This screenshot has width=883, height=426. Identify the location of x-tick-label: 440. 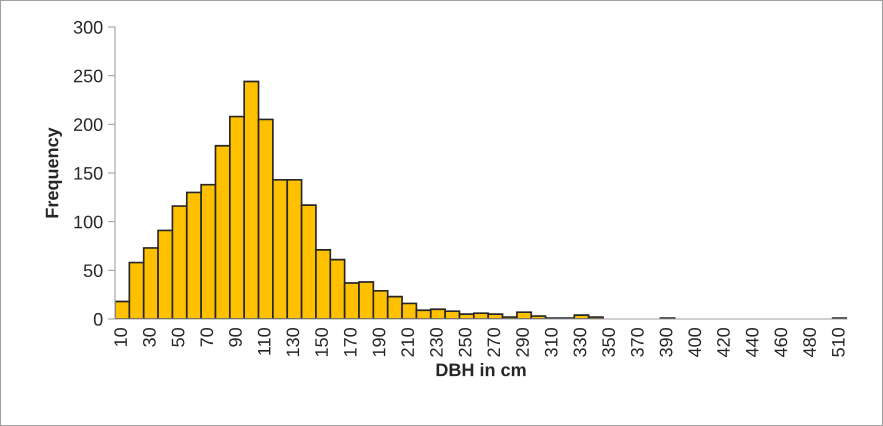
(752, 343).